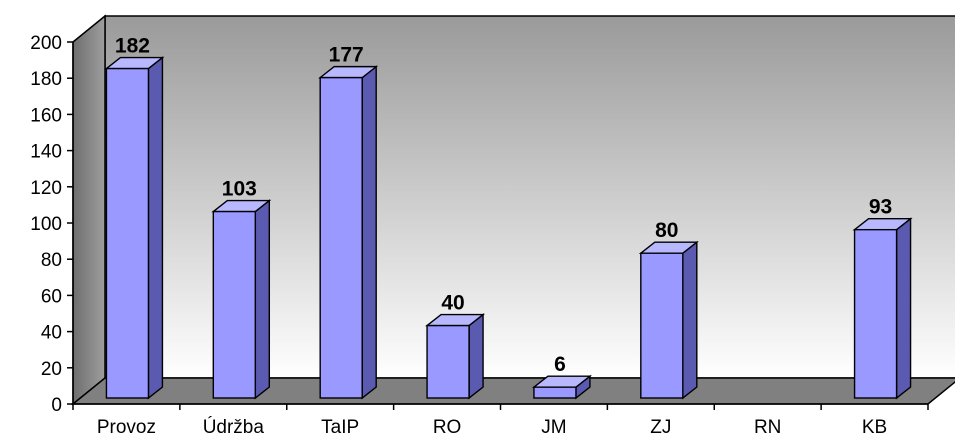 The image size is (955, 440). Describe the element at coordinates (46, 115) in the screenshot. I see `y-tick-label: 160` at that location.